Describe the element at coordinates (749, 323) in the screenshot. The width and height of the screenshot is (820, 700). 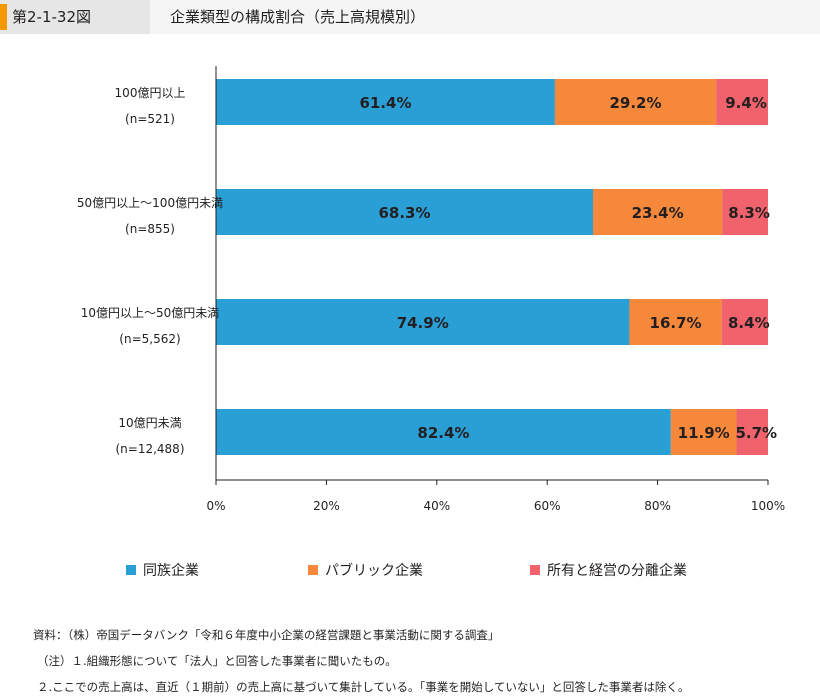
I see `data-label: 8.4%` at that location.